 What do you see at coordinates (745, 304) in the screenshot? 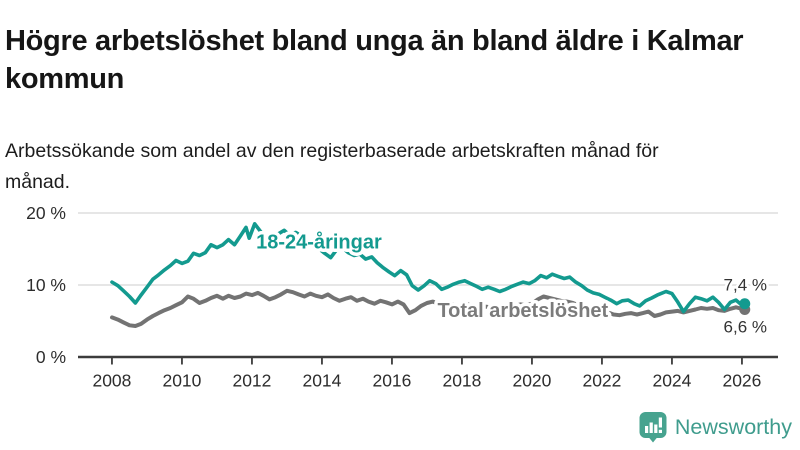
I see `series-end-dot` at bounding box center [745, 304].